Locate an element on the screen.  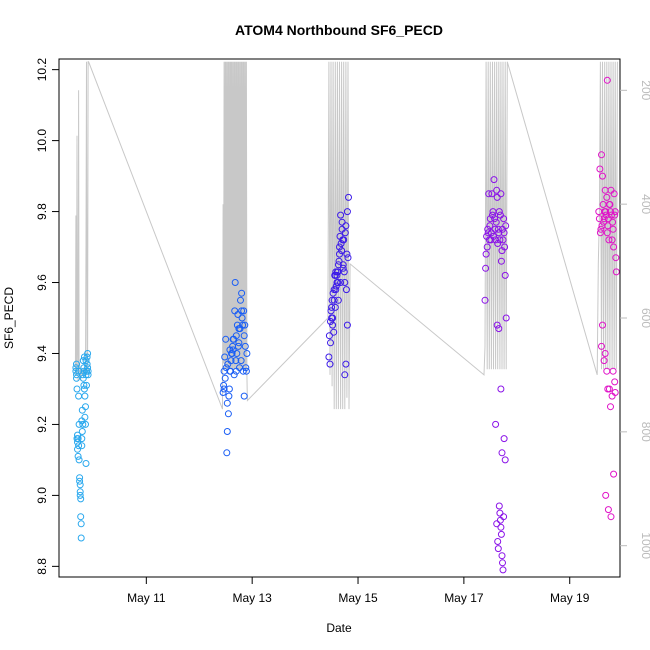
x-axis-label: Date is located at coordinates (339, 628).